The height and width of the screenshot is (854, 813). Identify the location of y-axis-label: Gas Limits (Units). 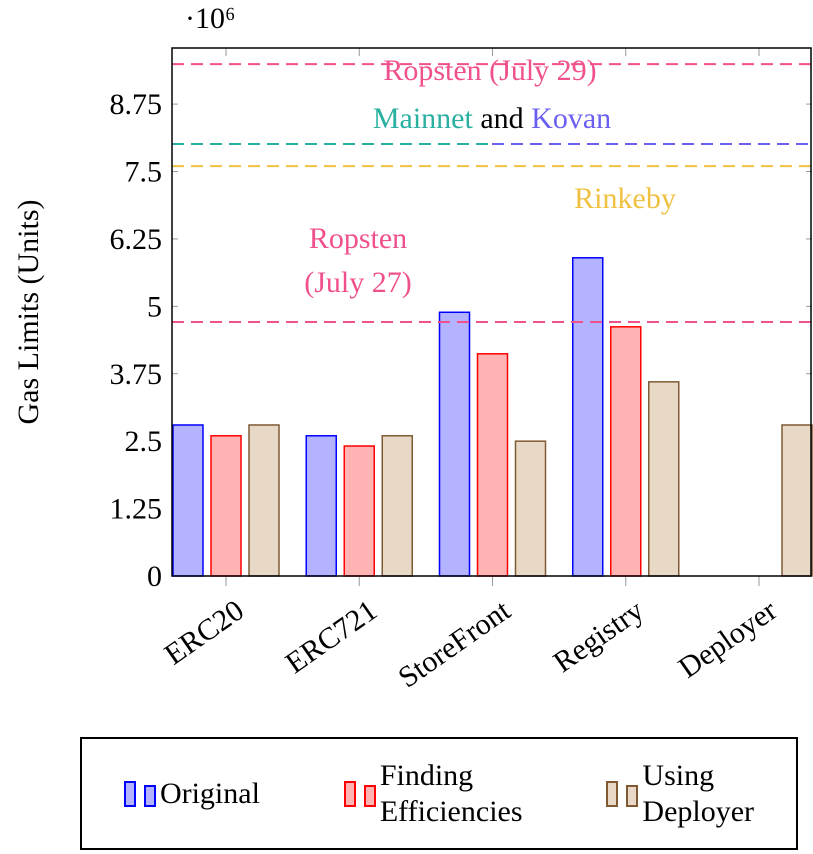
(28, 312).